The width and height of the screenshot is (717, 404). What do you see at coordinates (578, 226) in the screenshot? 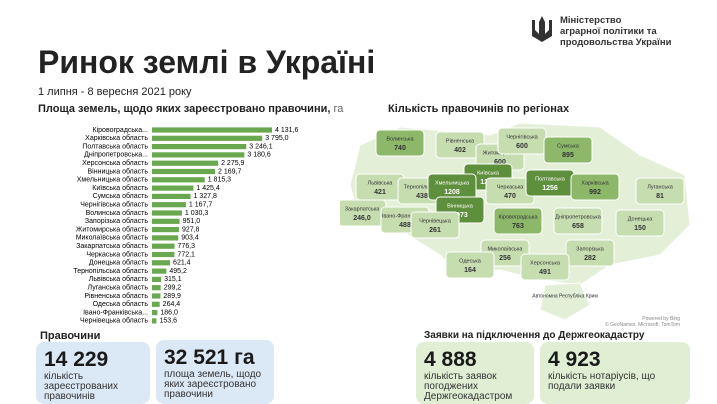
I see `region-value: 658` at bounding box center [578, 226].